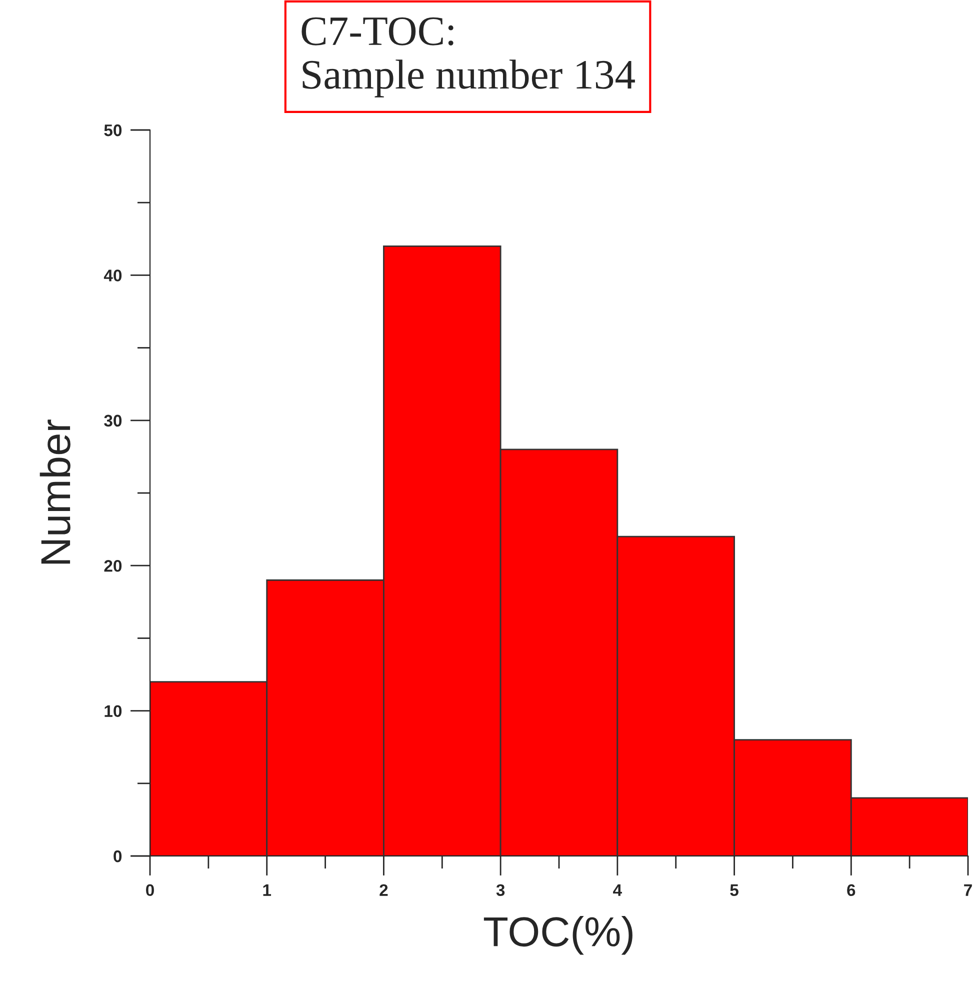  Describe the element at coordinates (113, 566) in the screenshot. I see `y-tick-label: 20` at that location.